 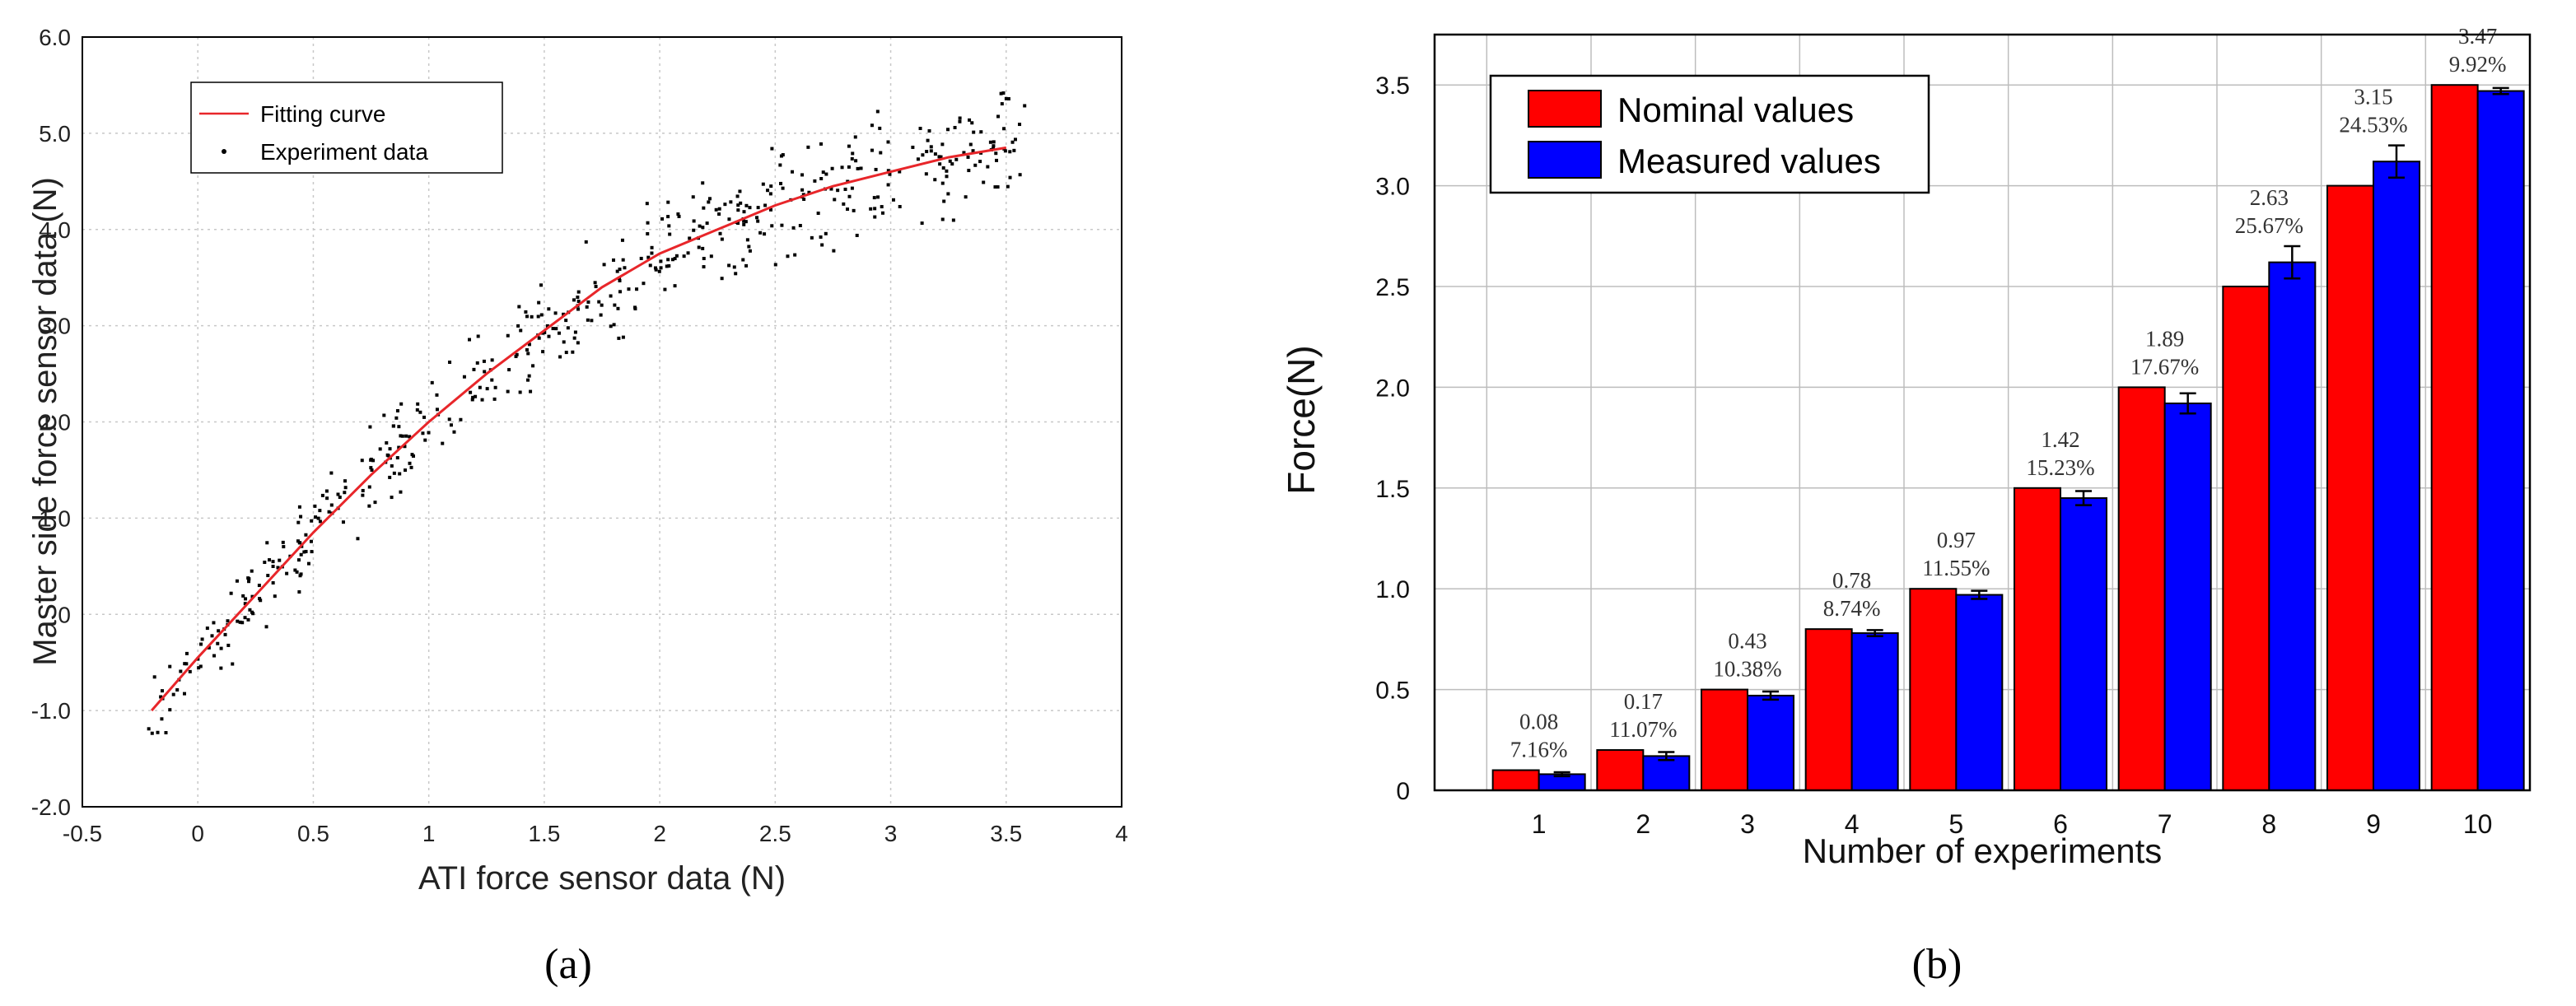 What do you see at coordinates (1392, 188) in the screenshot?
I see `y-tick-label: 3.0` at bounding box center [1392, 188].